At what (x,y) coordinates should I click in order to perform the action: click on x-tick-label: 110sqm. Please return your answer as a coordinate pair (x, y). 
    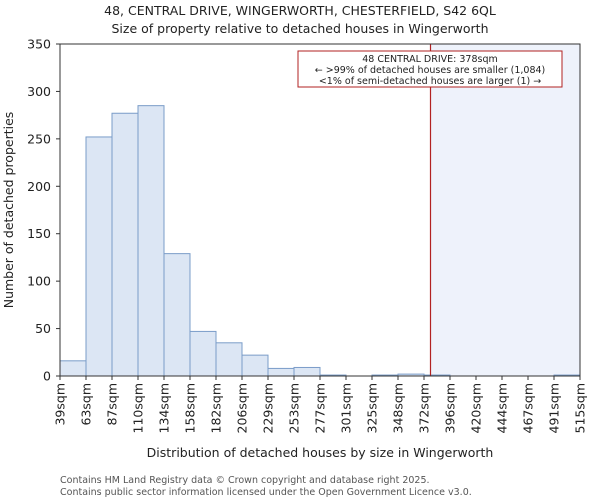
    Looking at the image, I should click on (138, 408).